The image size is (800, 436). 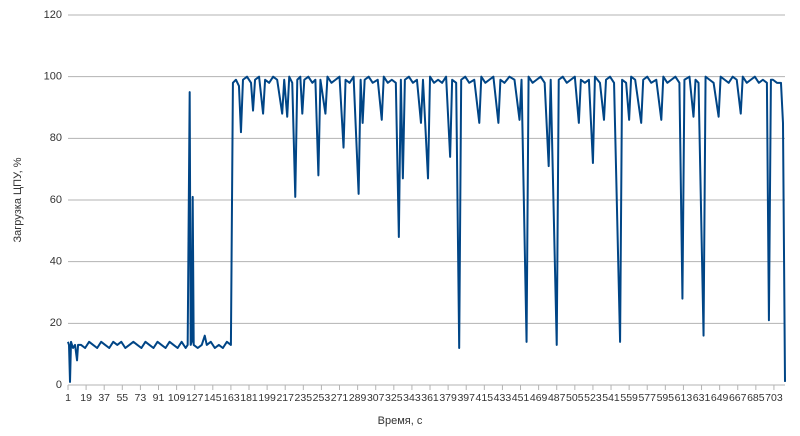 What do you see at coordinates (684, 398) in the screenshot?
I see `x-tick-label: 613` at bounding box center [684, 398].